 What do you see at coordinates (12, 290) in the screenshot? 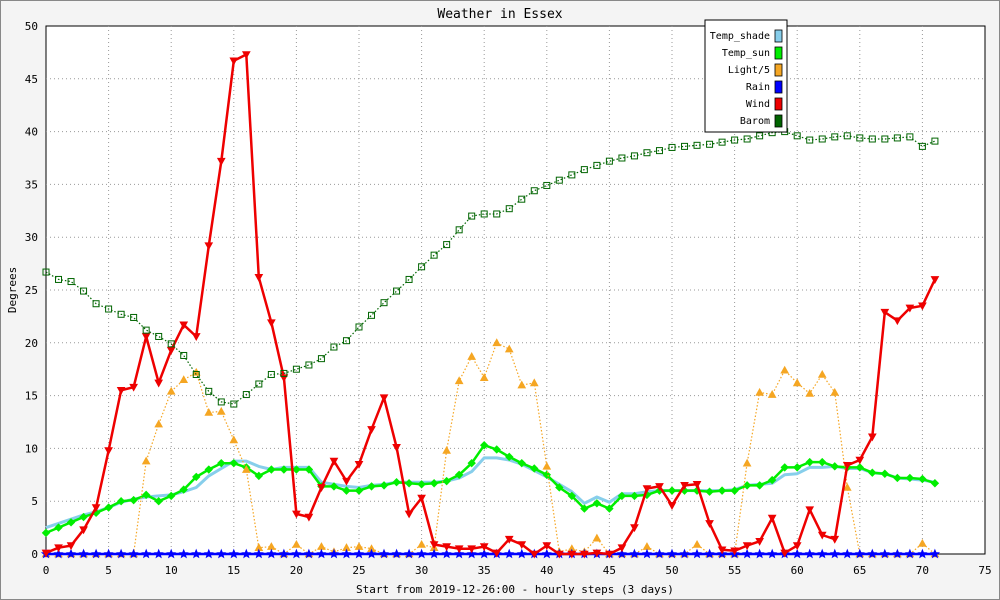
I see `y-axis-label: Degrees` at bounding box center [12, 290].